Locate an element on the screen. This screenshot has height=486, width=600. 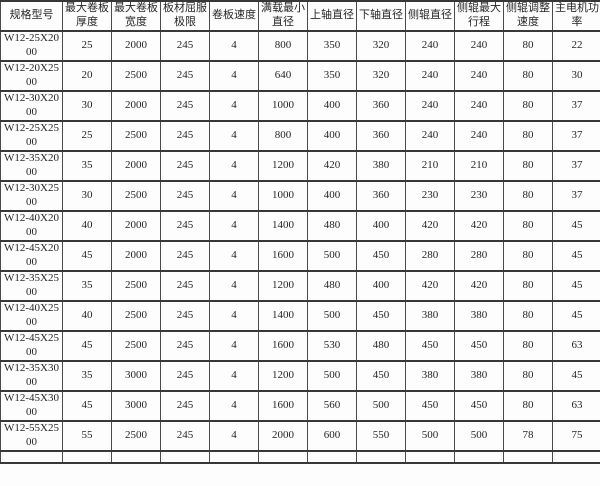
value-cell: 1400 is located at coordinates (283, 315).